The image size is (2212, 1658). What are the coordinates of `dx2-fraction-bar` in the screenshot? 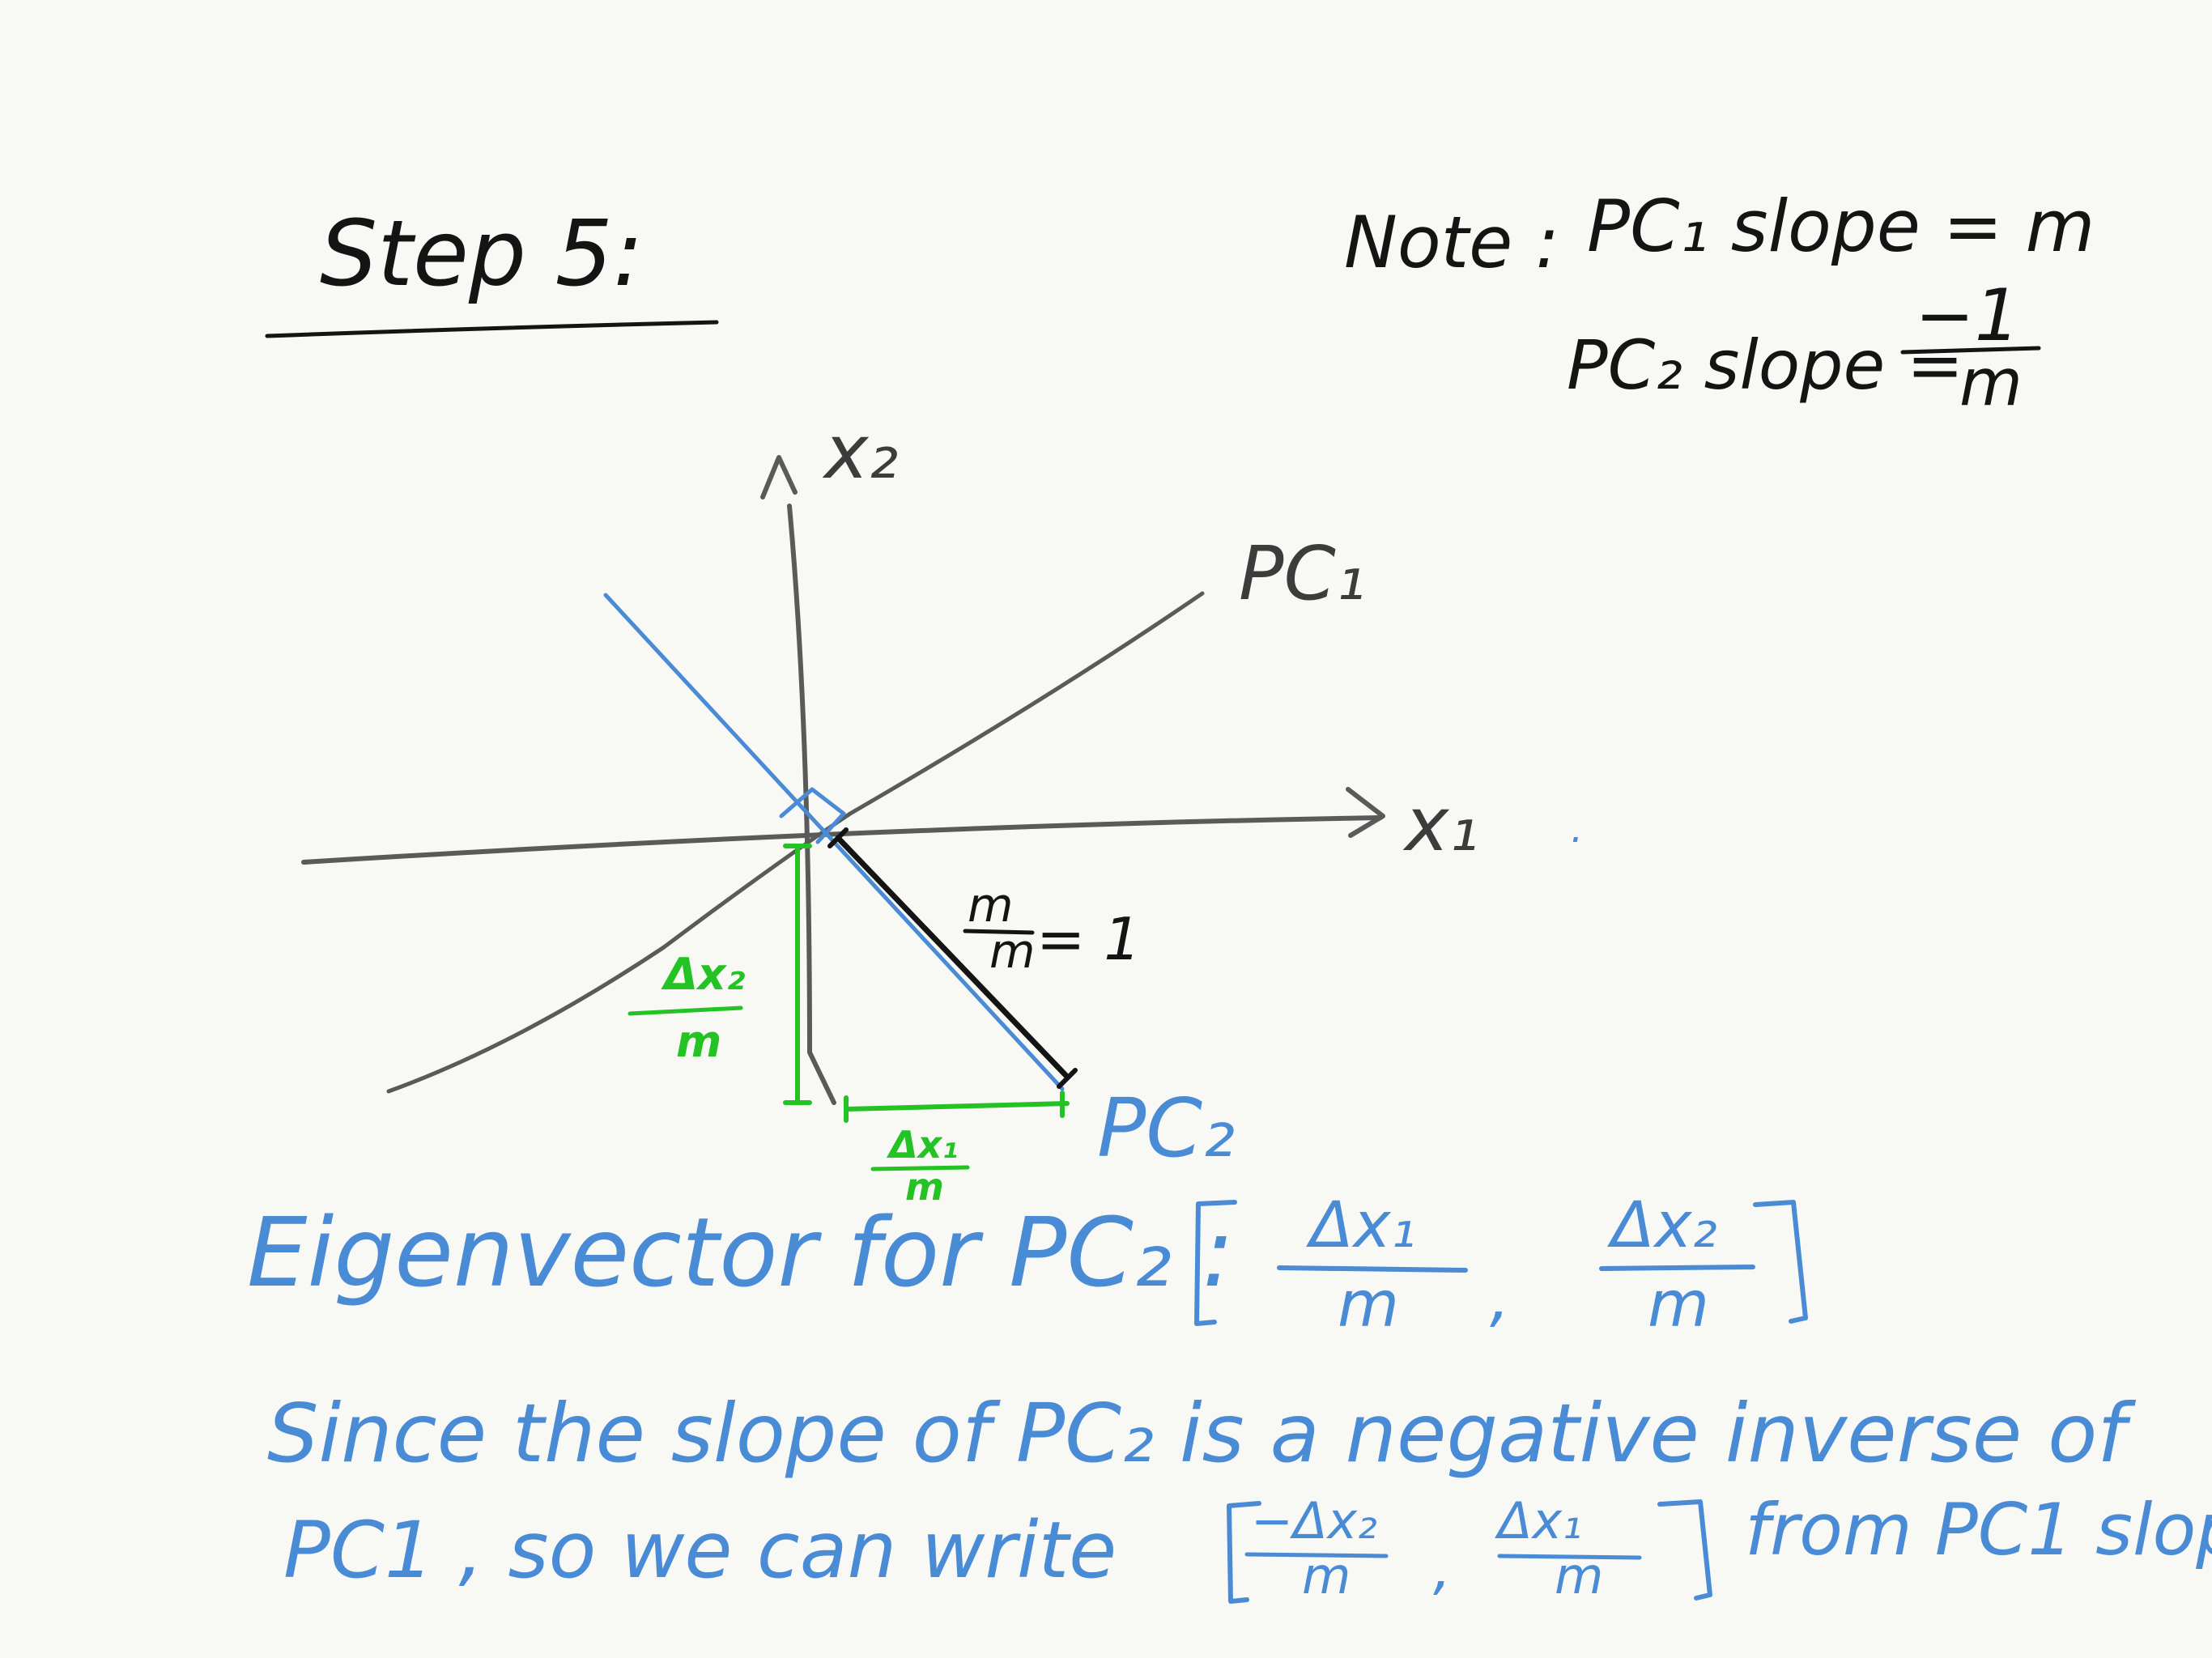 It's located at (685, 1010).